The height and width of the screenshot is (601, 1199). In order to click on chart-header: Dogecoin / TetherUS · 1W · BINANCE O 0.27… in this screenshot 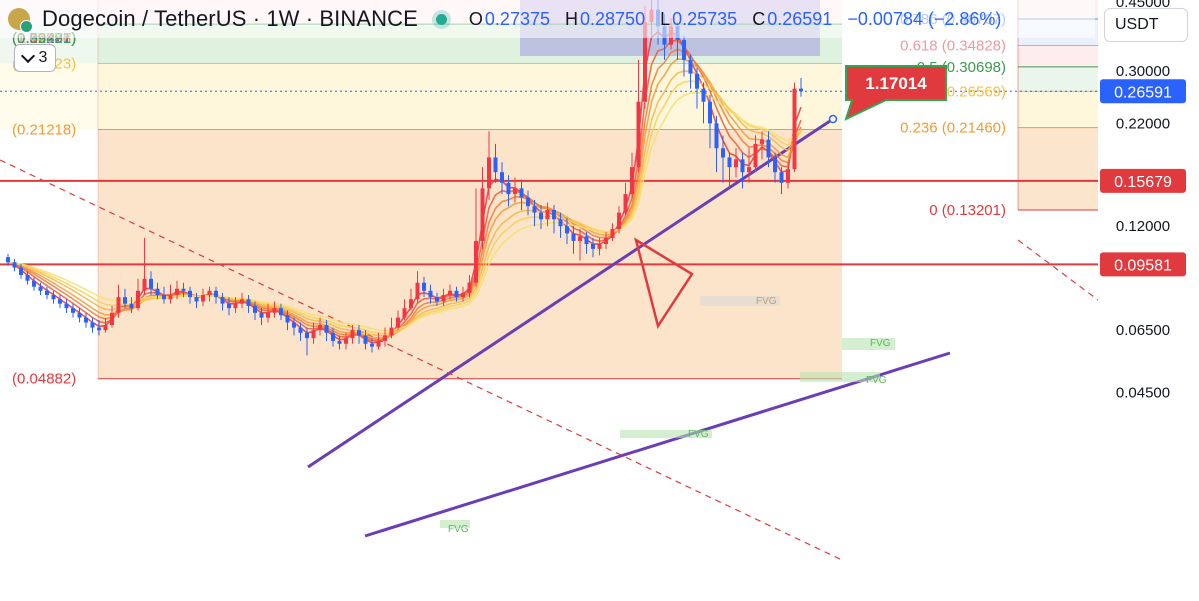, I will do `click(547, 19)`.